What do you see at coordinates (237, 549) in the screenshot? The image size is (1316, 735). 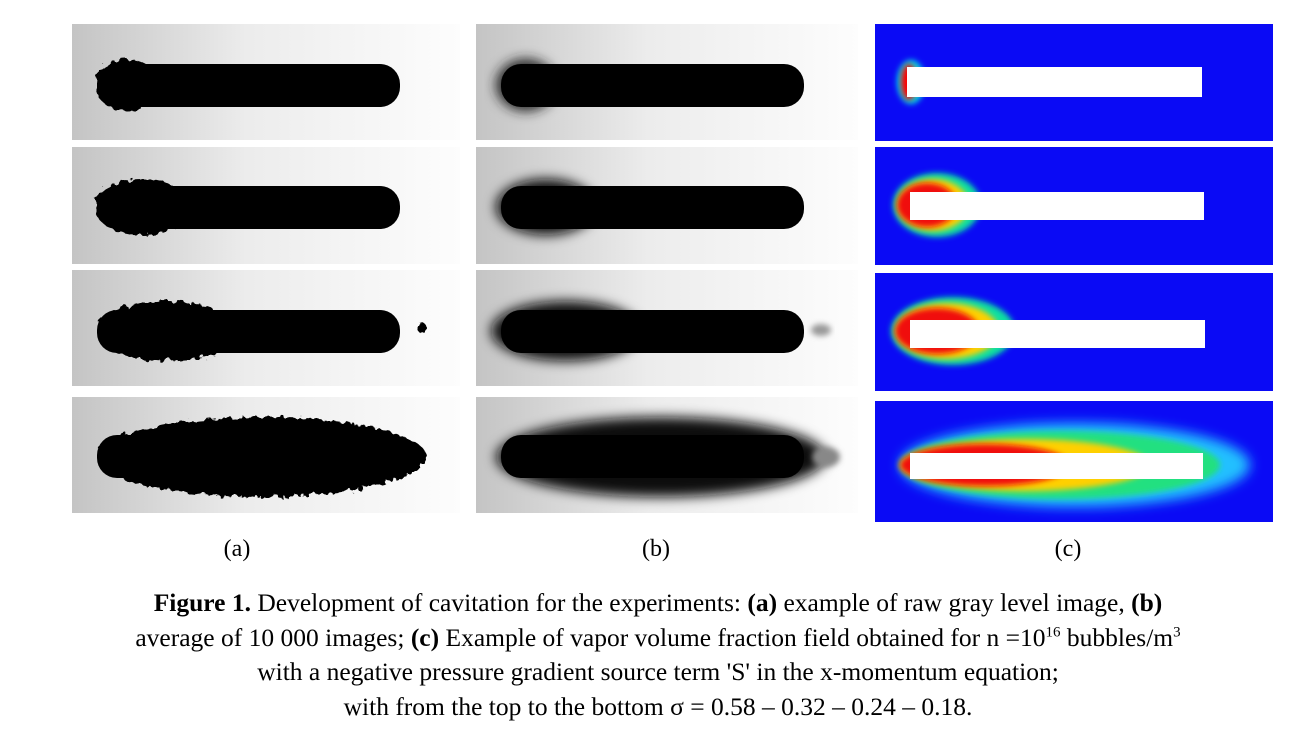 I see `panel-label: (a)` at bounding box center [237, 549].